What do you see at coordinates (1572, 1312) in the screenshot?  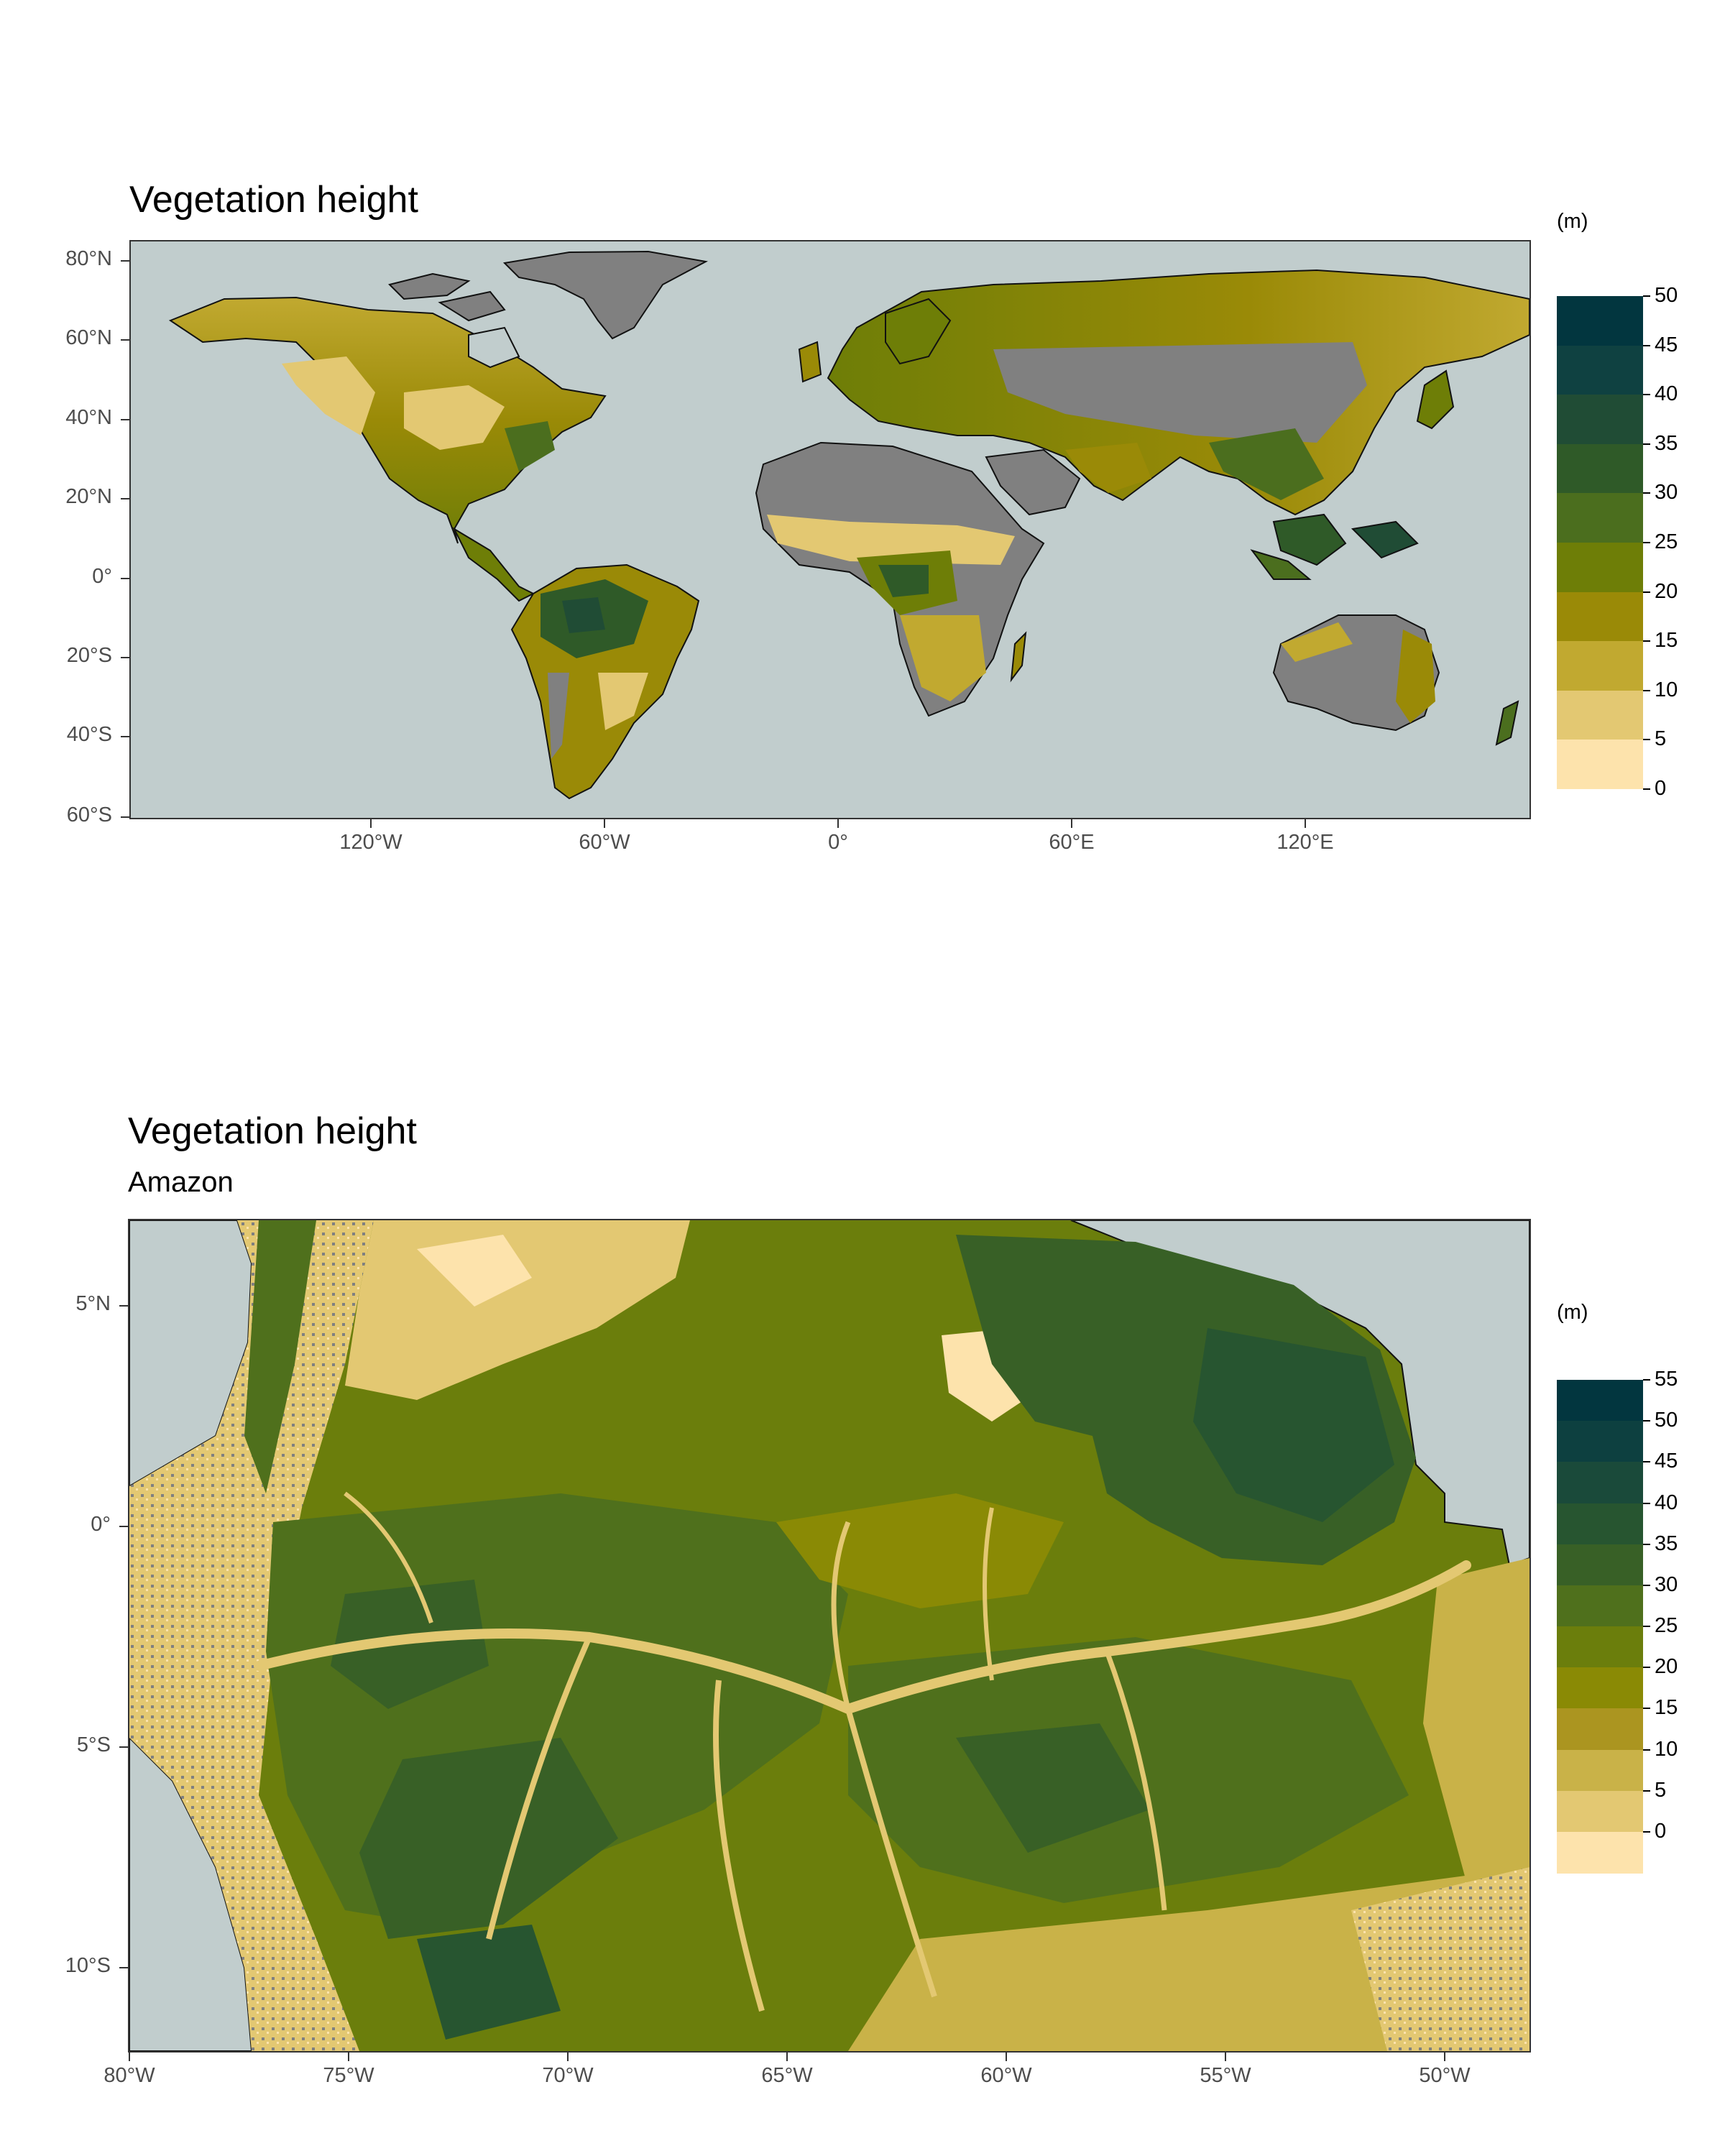 I see `amazon-legend-unit: (m)` at bounding box center [1572, 1312].